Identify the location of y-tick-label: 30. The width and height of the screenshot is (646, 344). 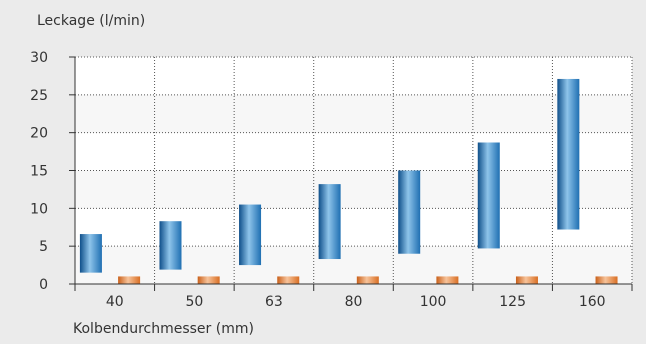
(39, 58).